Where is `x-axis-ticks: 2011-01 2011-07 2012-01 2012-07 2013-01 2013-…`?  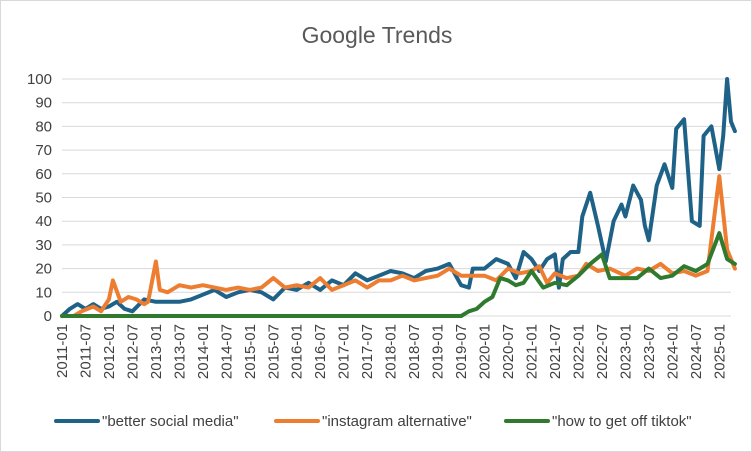 x-axis-ticks: 2011-01 2011-07 2012-01 2012-07 2013-01 2013-… is located at coordinates (391, 351).